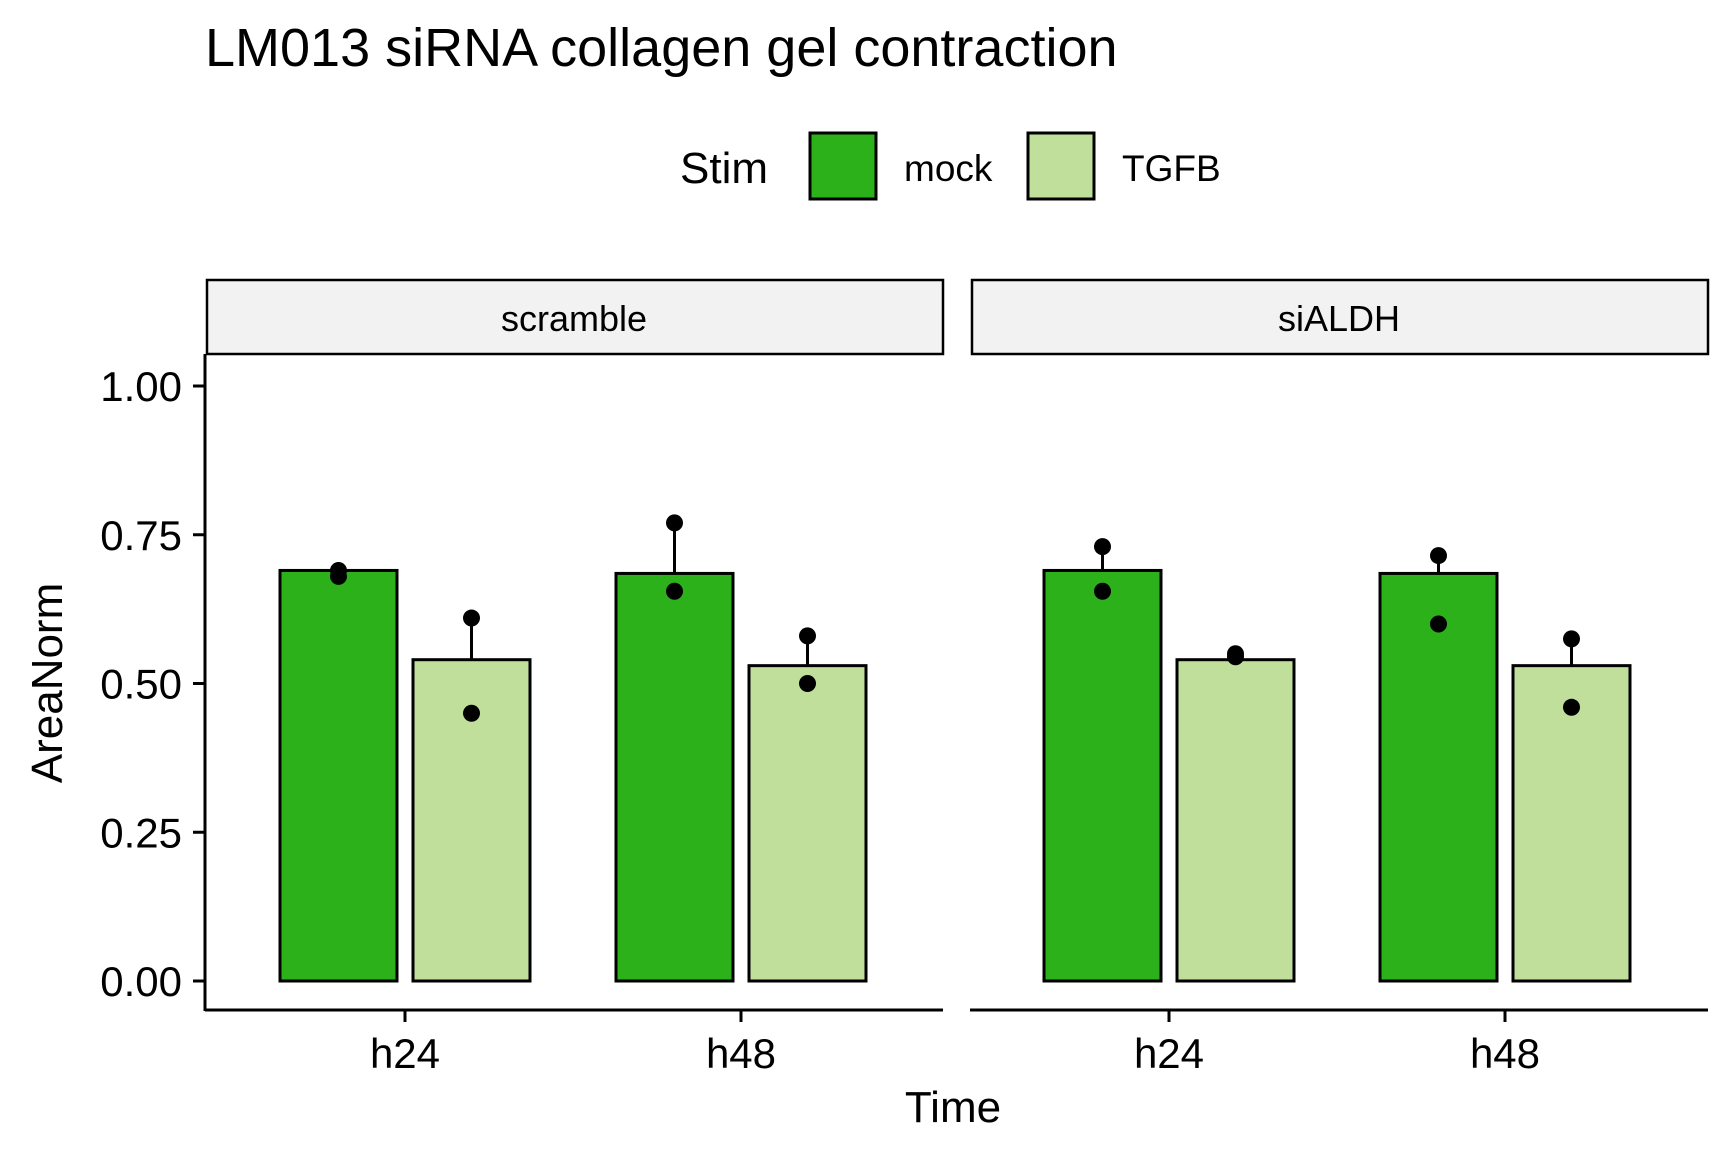  I want to click on y-tick-label-0.25: 0.25, so click(141, 832).